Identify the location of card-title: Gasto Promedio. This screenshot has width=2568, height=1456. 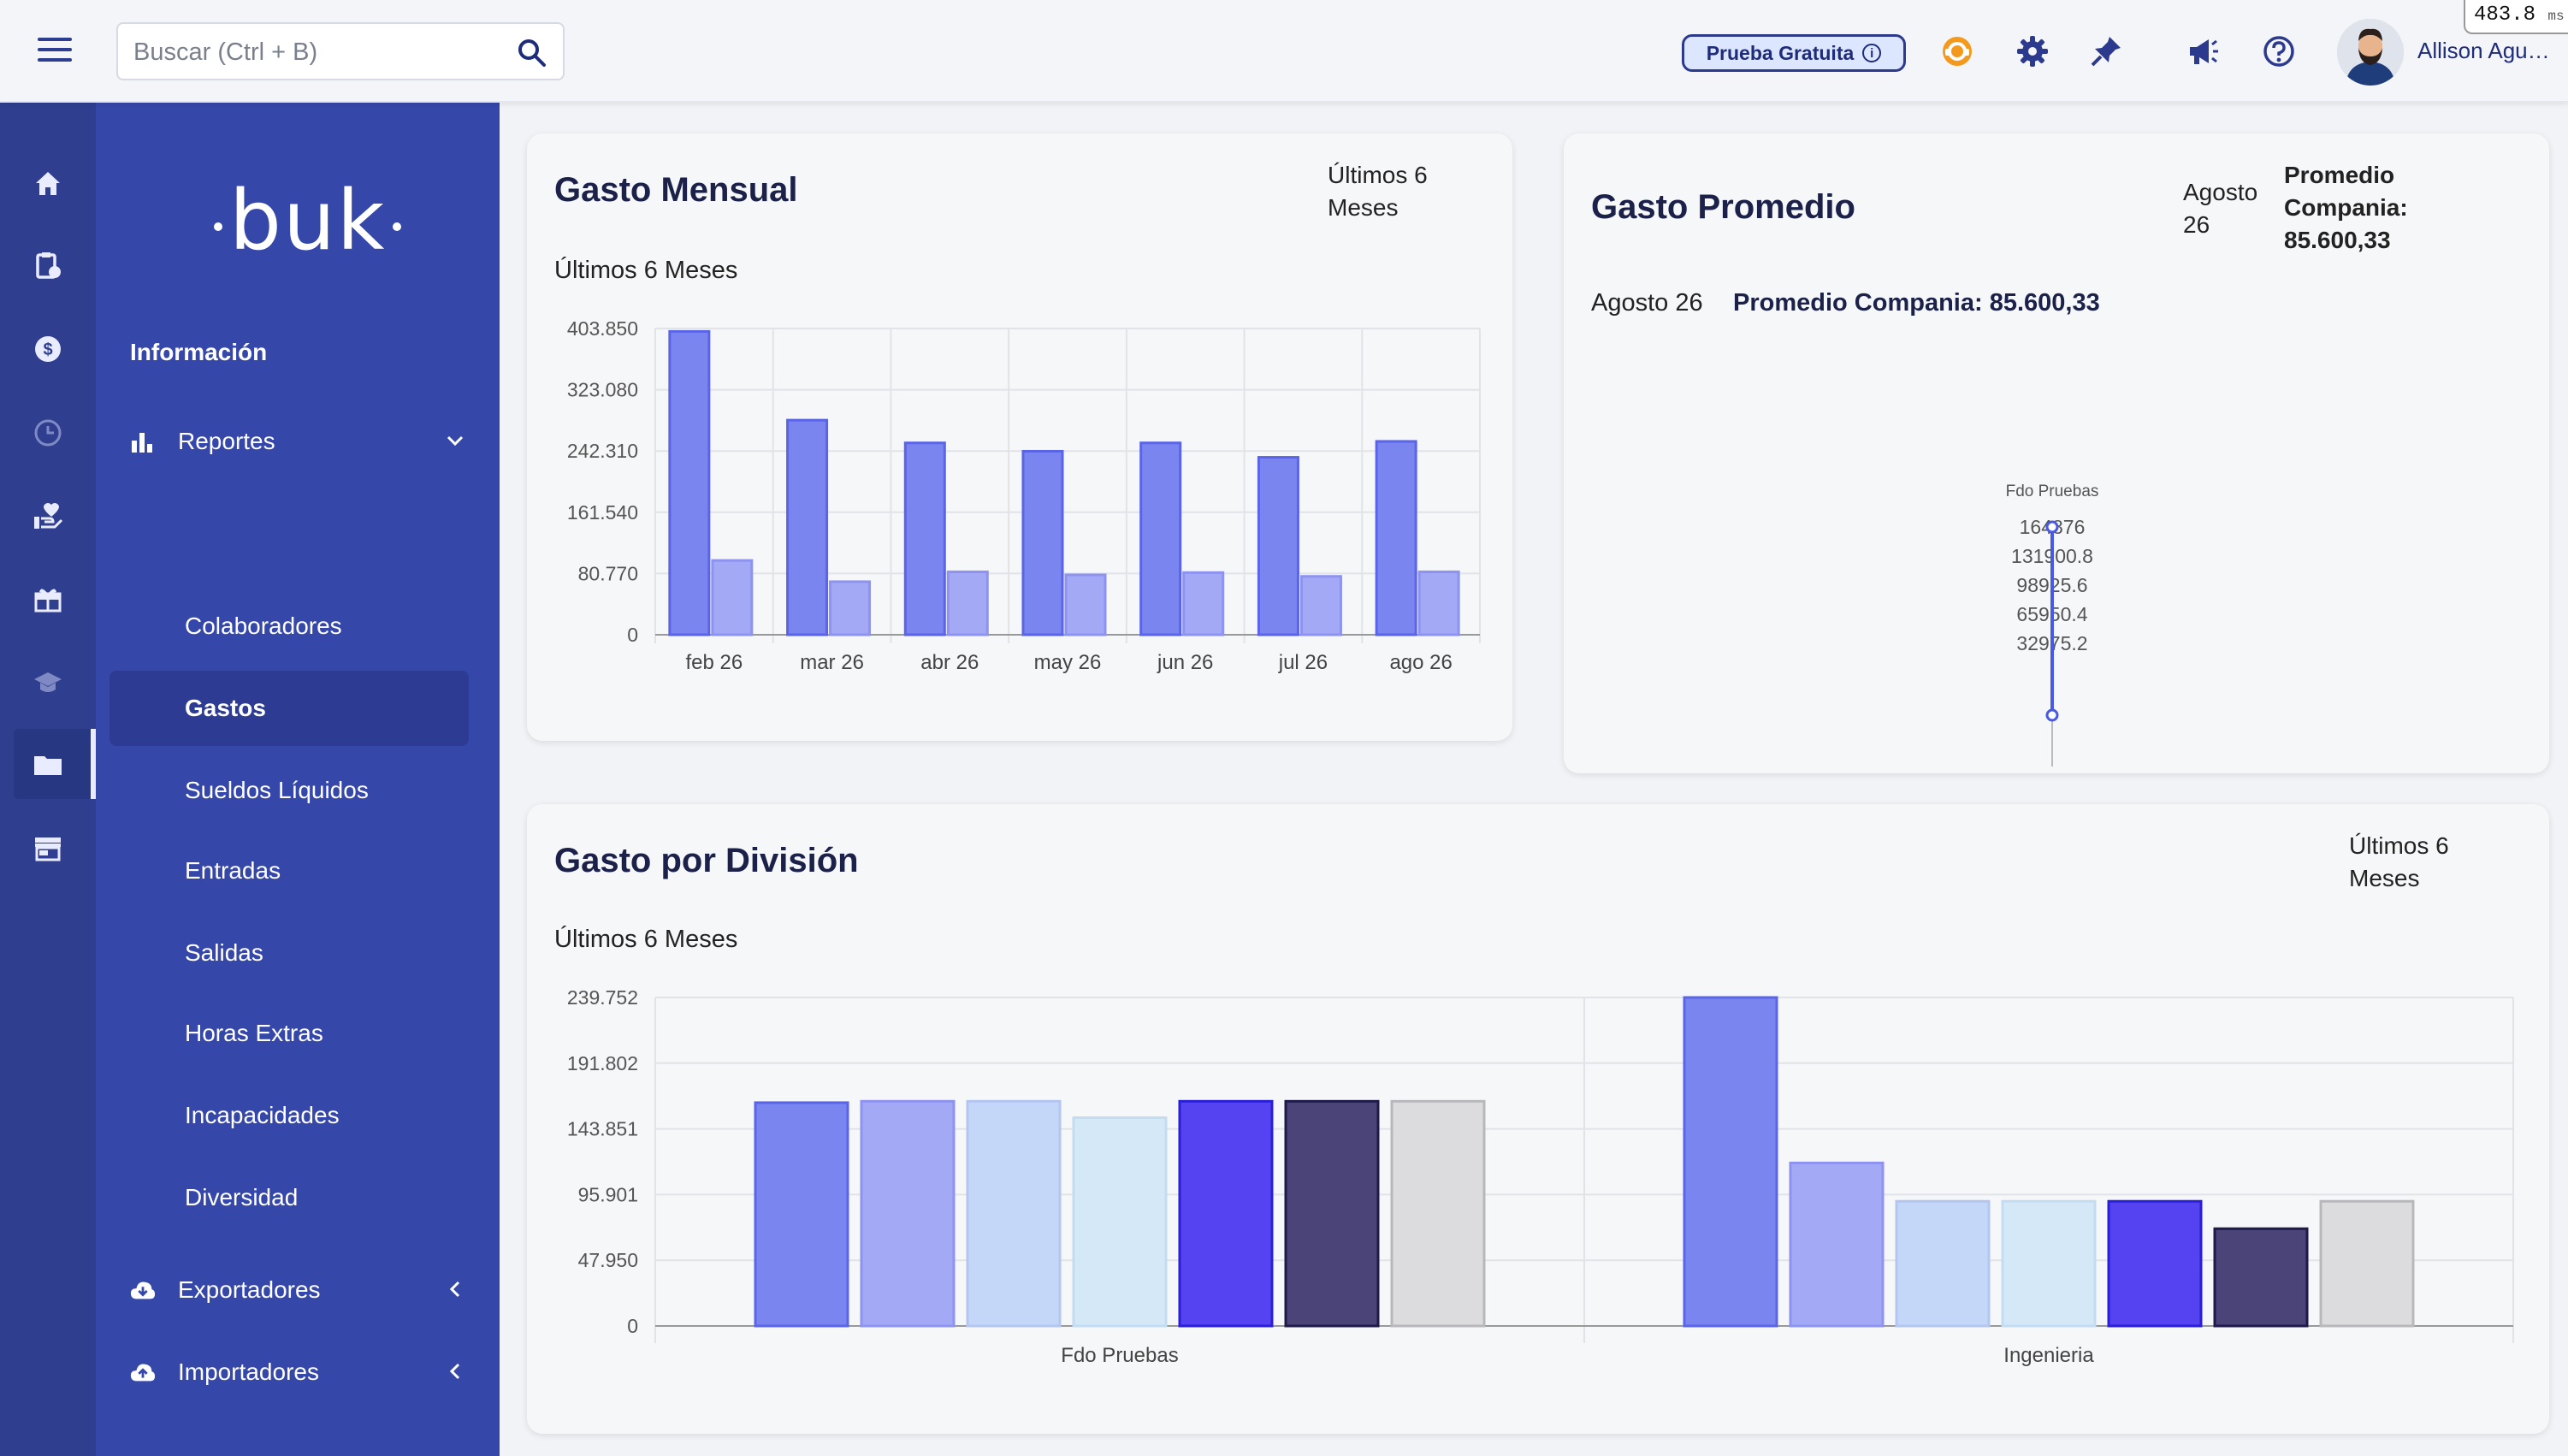
(1723, 207).